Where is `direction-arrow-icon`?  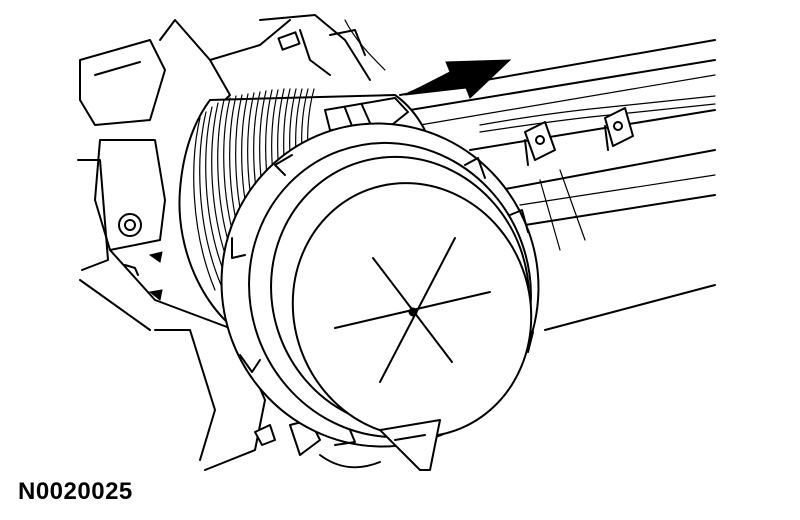 direction-arrow-icon is located at coordinates (458, 79).